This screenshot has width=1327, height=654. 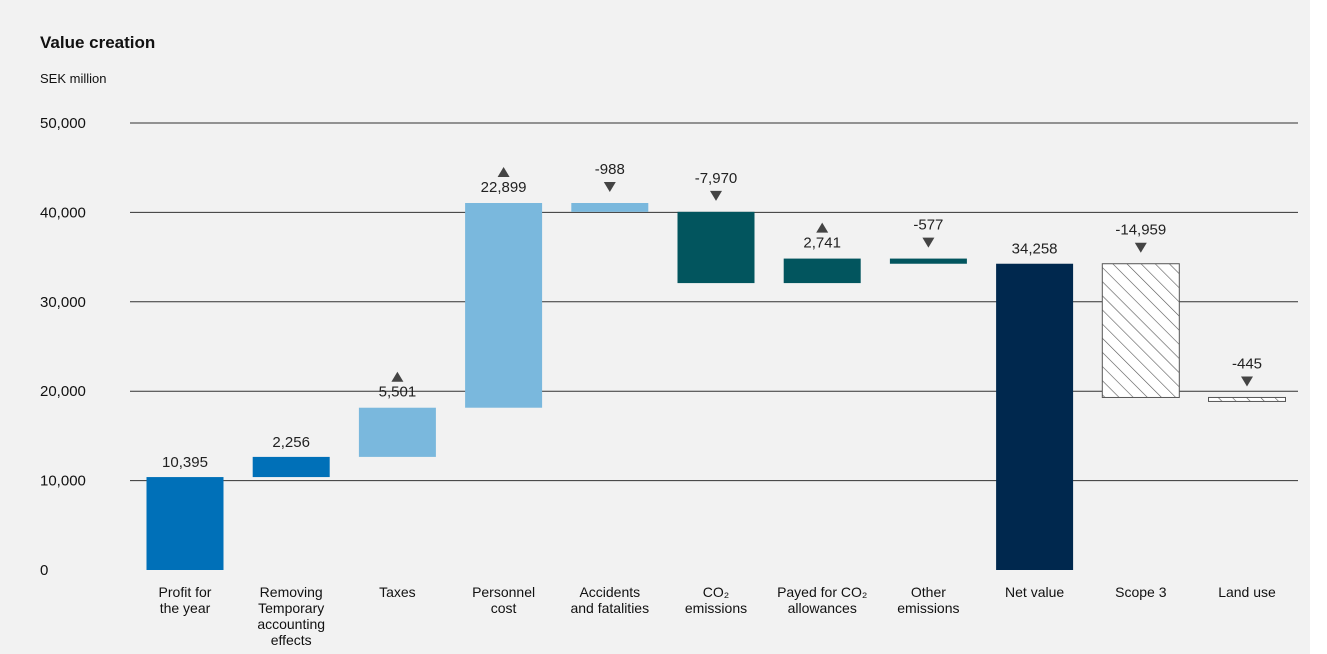 What do you see at coordinates (610, 169) in the screenshot?
I see `data-label: -988` at bounding box center [610, 169].